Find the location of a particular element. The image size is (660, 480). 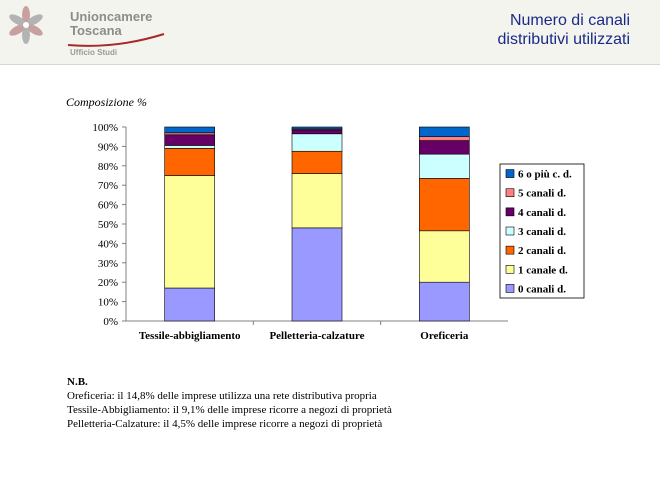

slide-title-line2: distributivi utilizzati is located at coordinates (563, 39).